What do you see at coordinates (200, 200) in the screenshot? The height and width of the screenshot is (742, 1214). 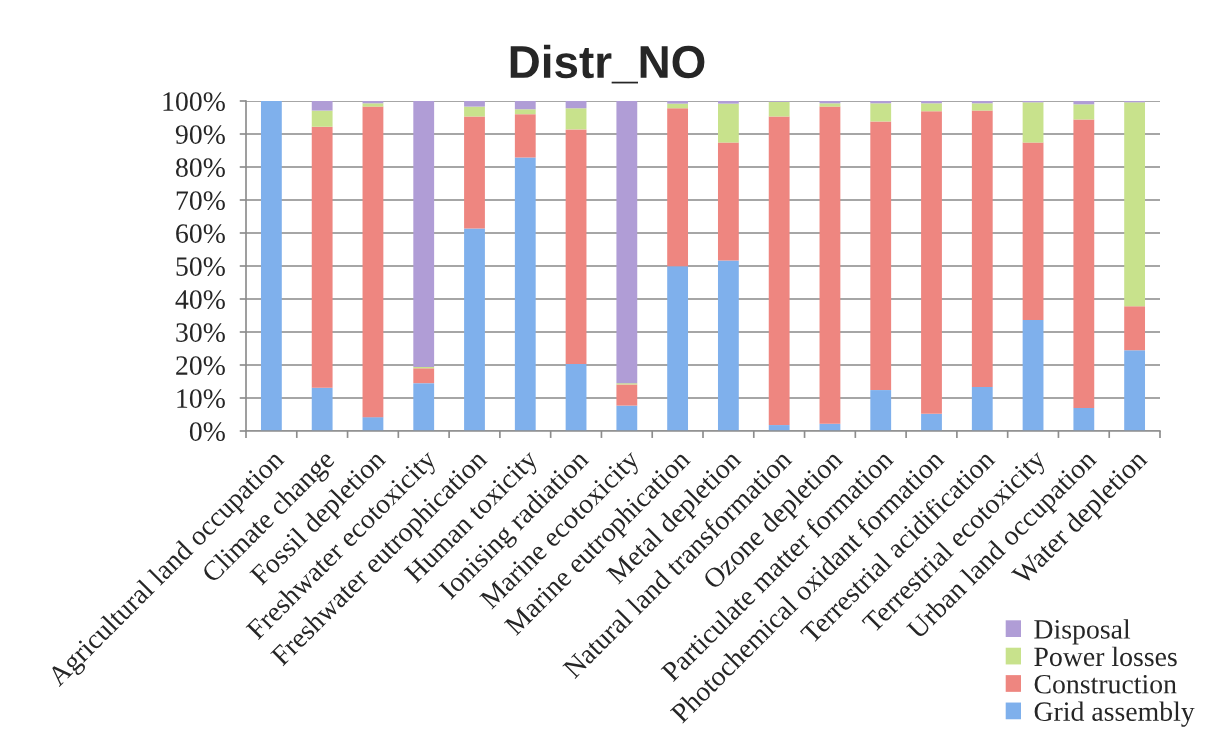 I see `y-tick-label: 70%` at bounding box center [200, 200].